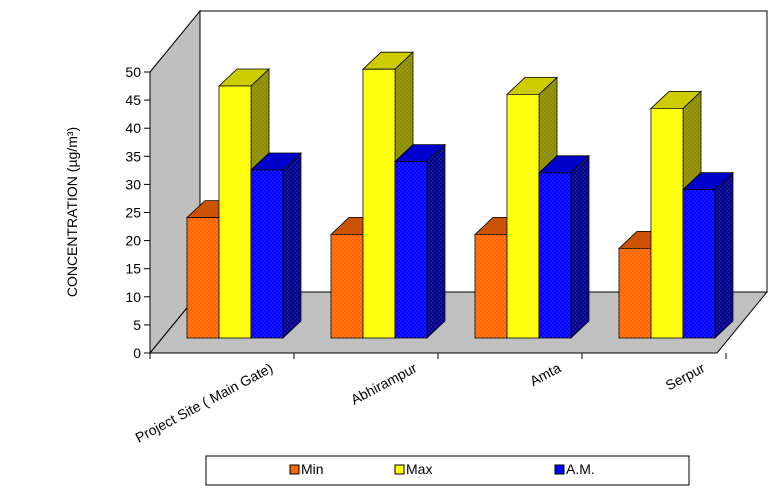  Describe the element at coordinates (133, 213) in the screenshot. I see `y-tick-label: 25` at that location.